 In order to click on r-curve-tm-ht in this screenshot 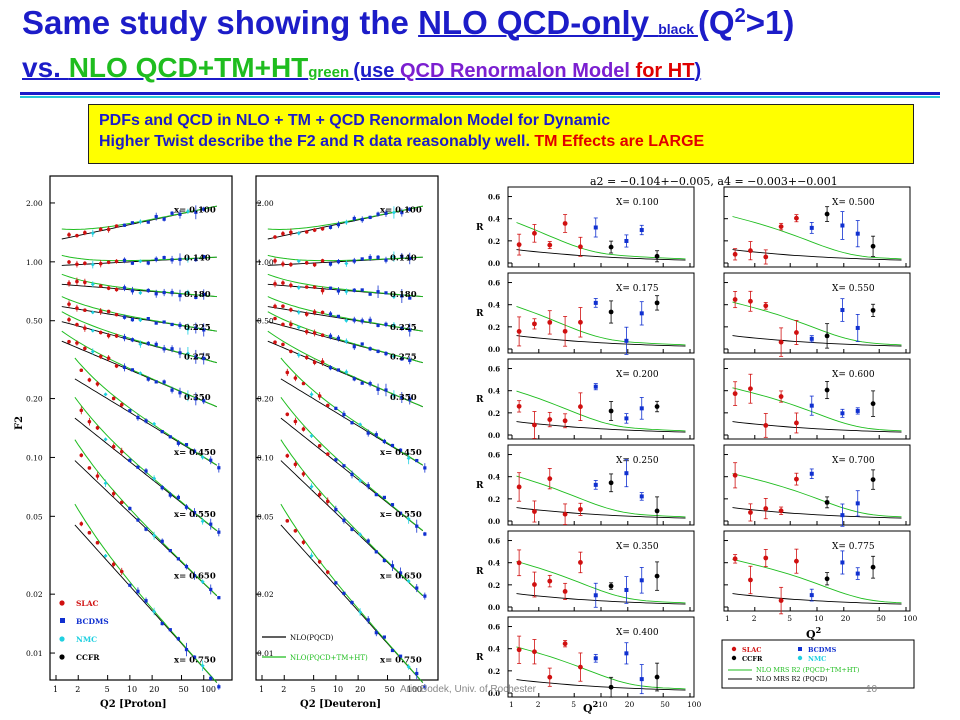, I will do `click(601, 411)`.